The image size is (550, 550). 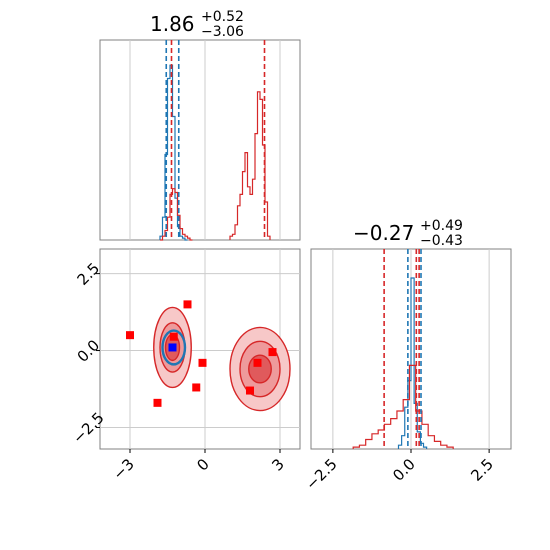 What do you see at coordinates (172, 24) in the screenshot?
I see `panel-title-value: 1.86` at bounding box center [172, 24].